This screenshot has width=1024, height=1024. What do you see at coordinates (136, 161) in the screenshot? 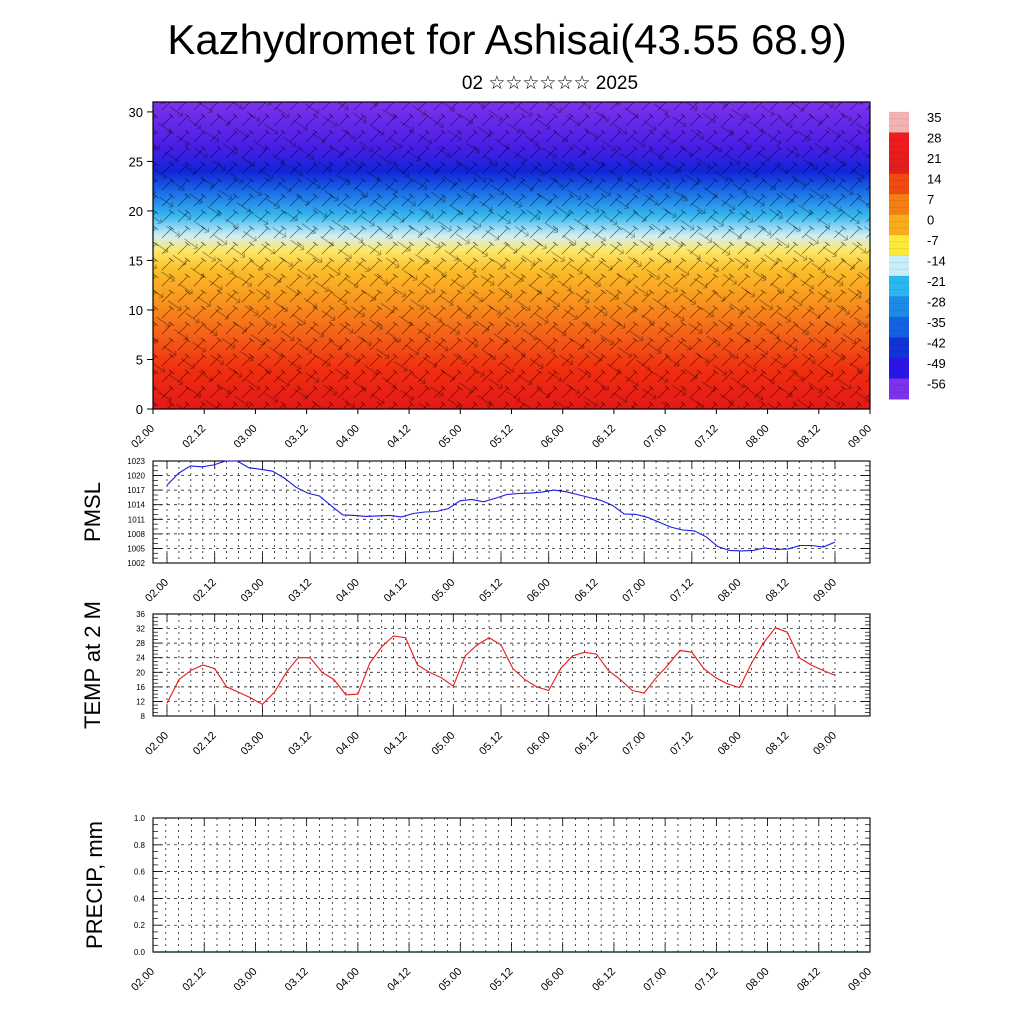
I see `y-tick-label: 25` at bounding box center [136, 161].